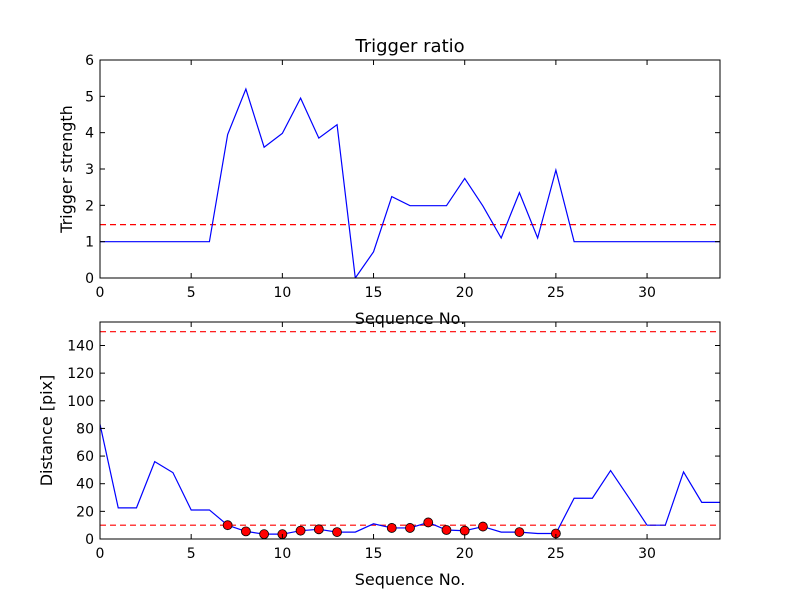 The width and height of the screenshot is (800, 600). Describe the element at coordinates (89, 61) in the screenshot. I see `y-tick-label: 6` at that location.